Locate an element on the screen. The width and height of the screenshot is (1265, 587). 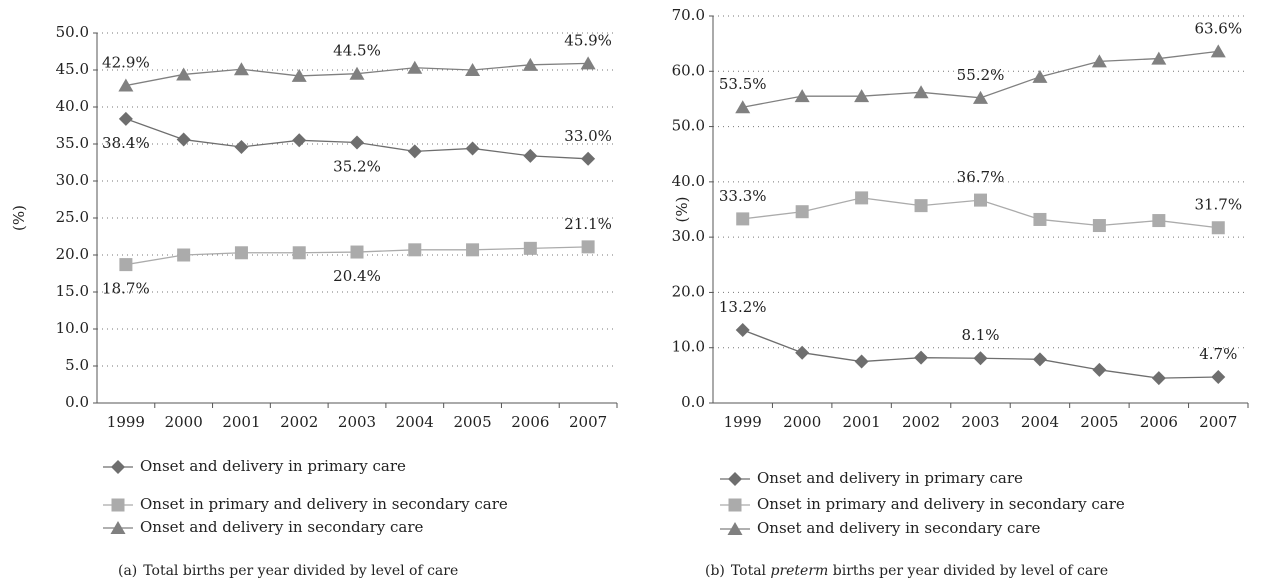
data-label: 44.5% is located at coordinates (357, 51).